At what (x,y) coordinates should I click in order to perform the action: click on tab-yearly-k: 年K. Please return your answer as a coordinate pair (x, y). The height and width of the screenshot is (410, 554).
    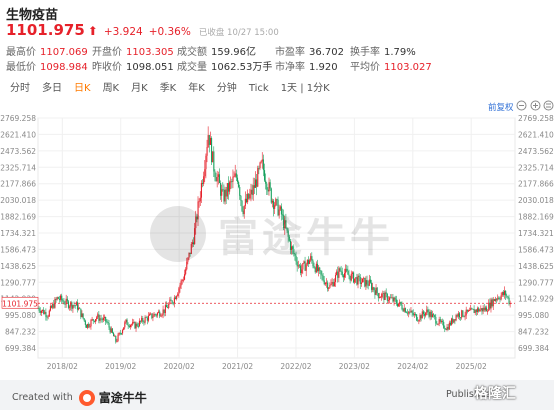
    Looking at the image, I should click on (196, 88).